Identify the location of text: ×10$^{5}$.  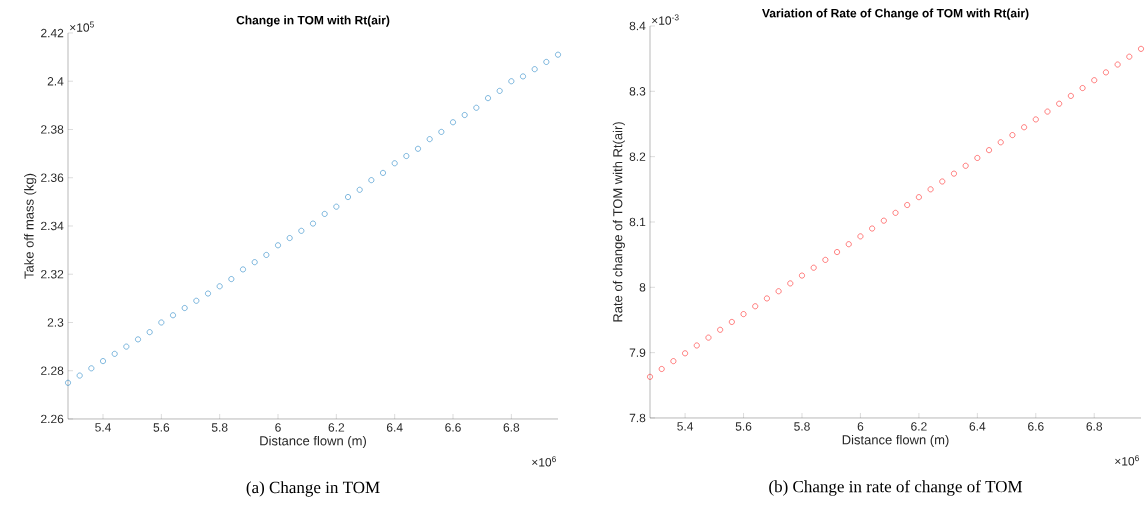
(82, 26).